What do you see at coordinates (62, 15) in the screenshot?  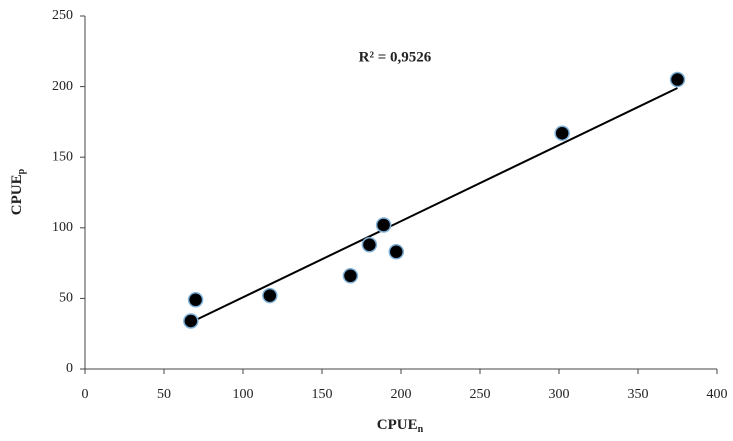 I see `y-tick-label: 250` at bounding box center [62, 15].